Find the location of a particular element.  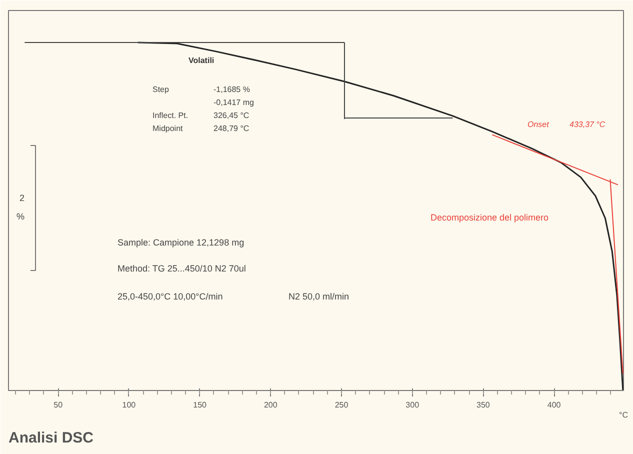

text: Analisi DSC is located at coordinates (51, 438).